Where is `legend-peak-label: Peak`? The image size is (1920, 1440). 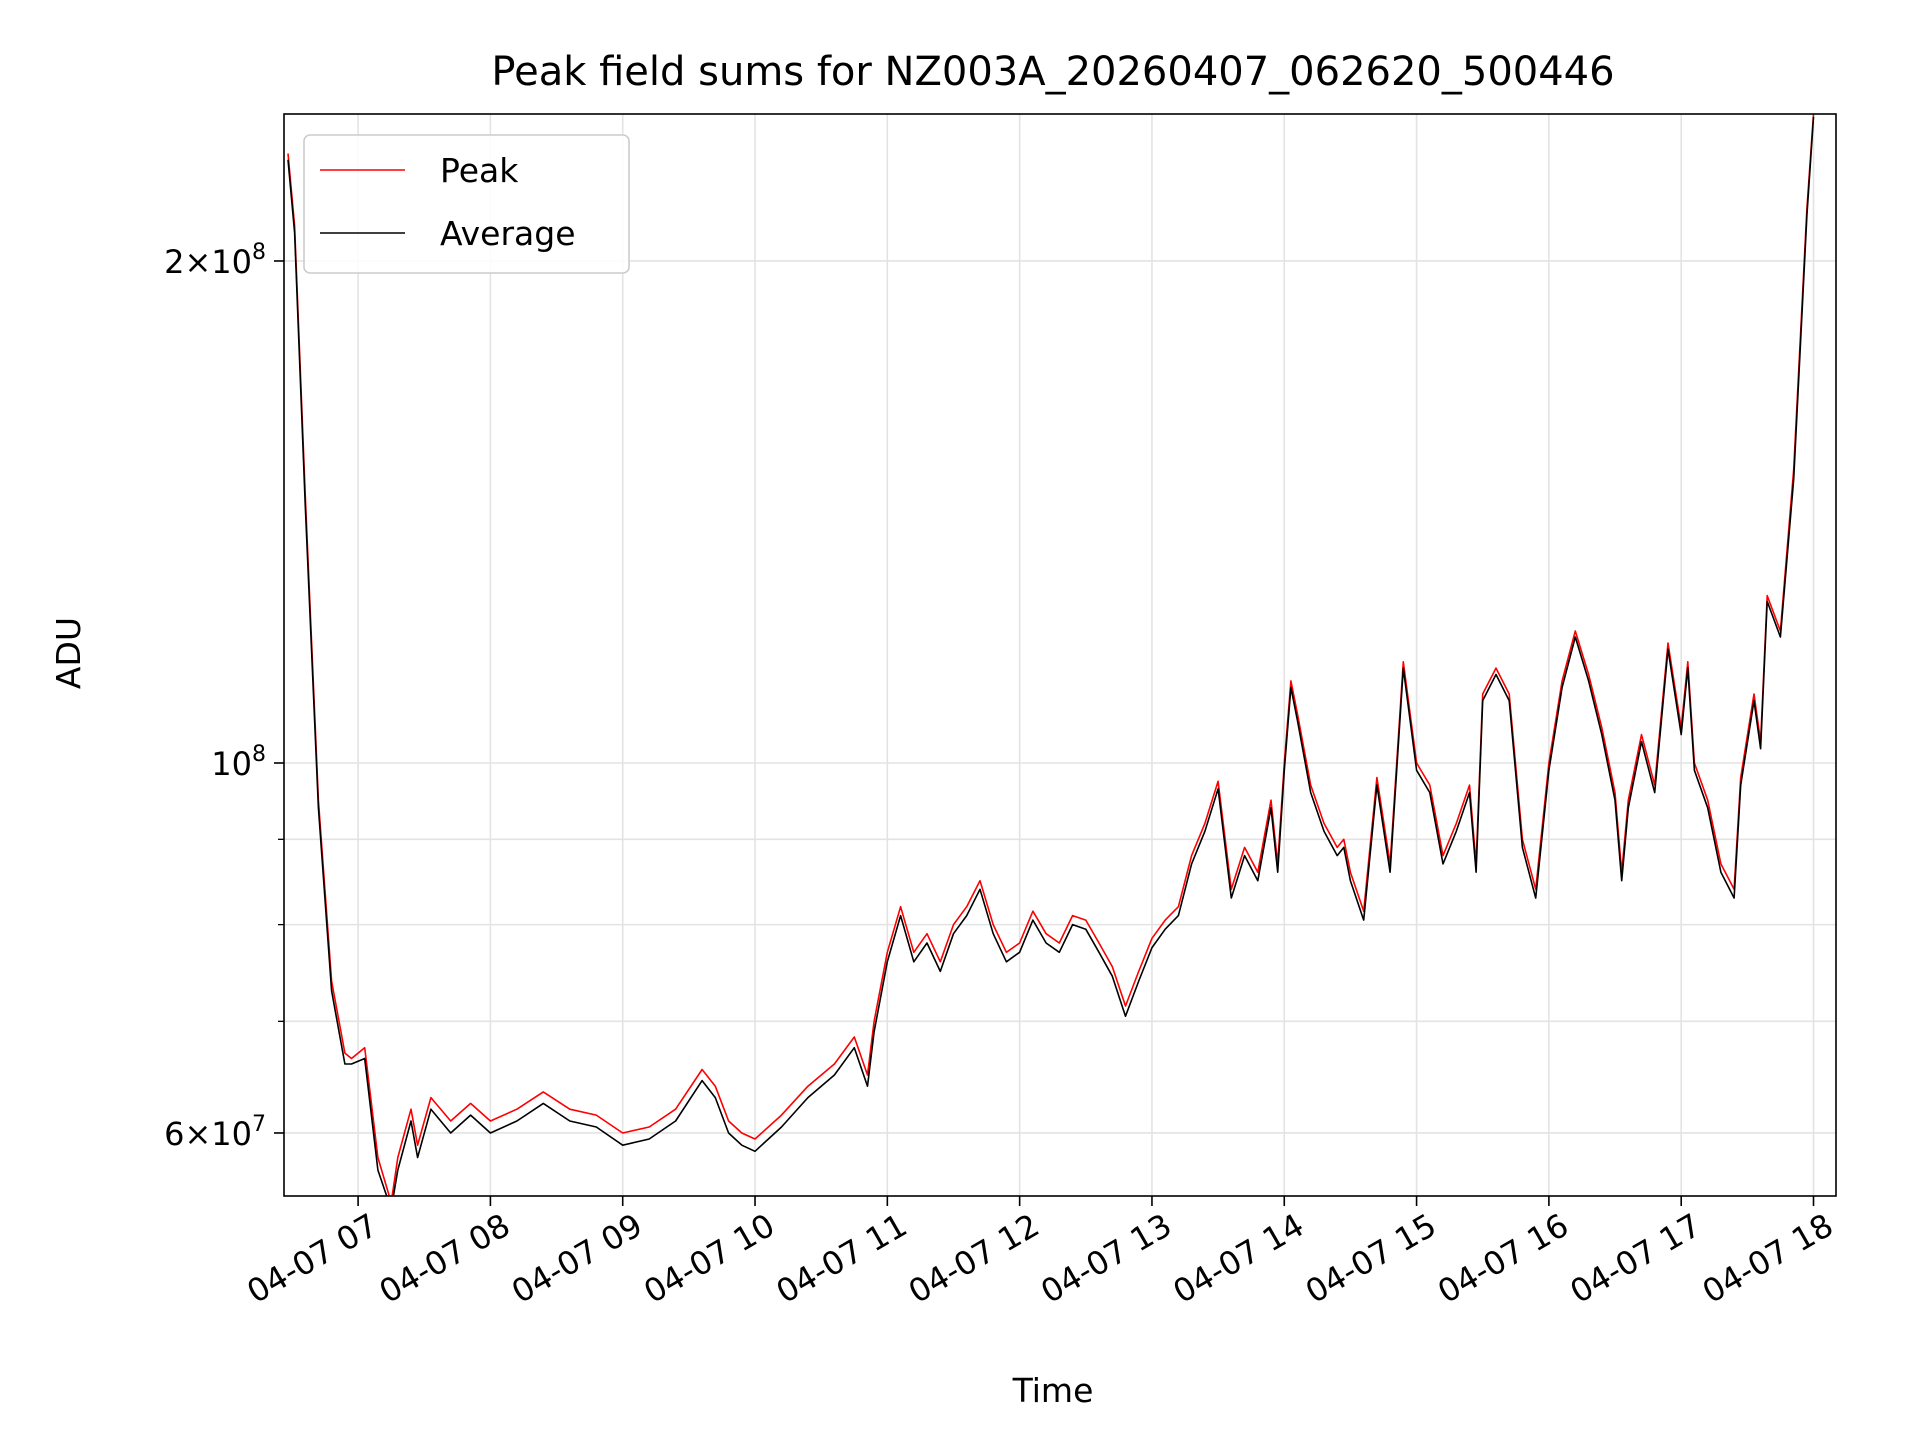
legend-peak-label: Peak is located at coordinates (479, 170).